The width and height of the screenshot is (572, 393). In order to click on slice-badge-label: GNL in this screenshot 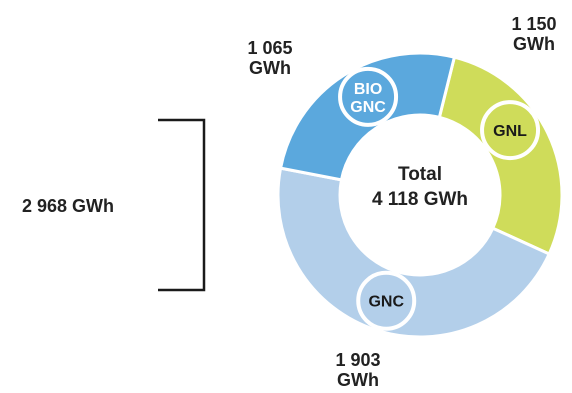, I will do `click(510, 131)`.